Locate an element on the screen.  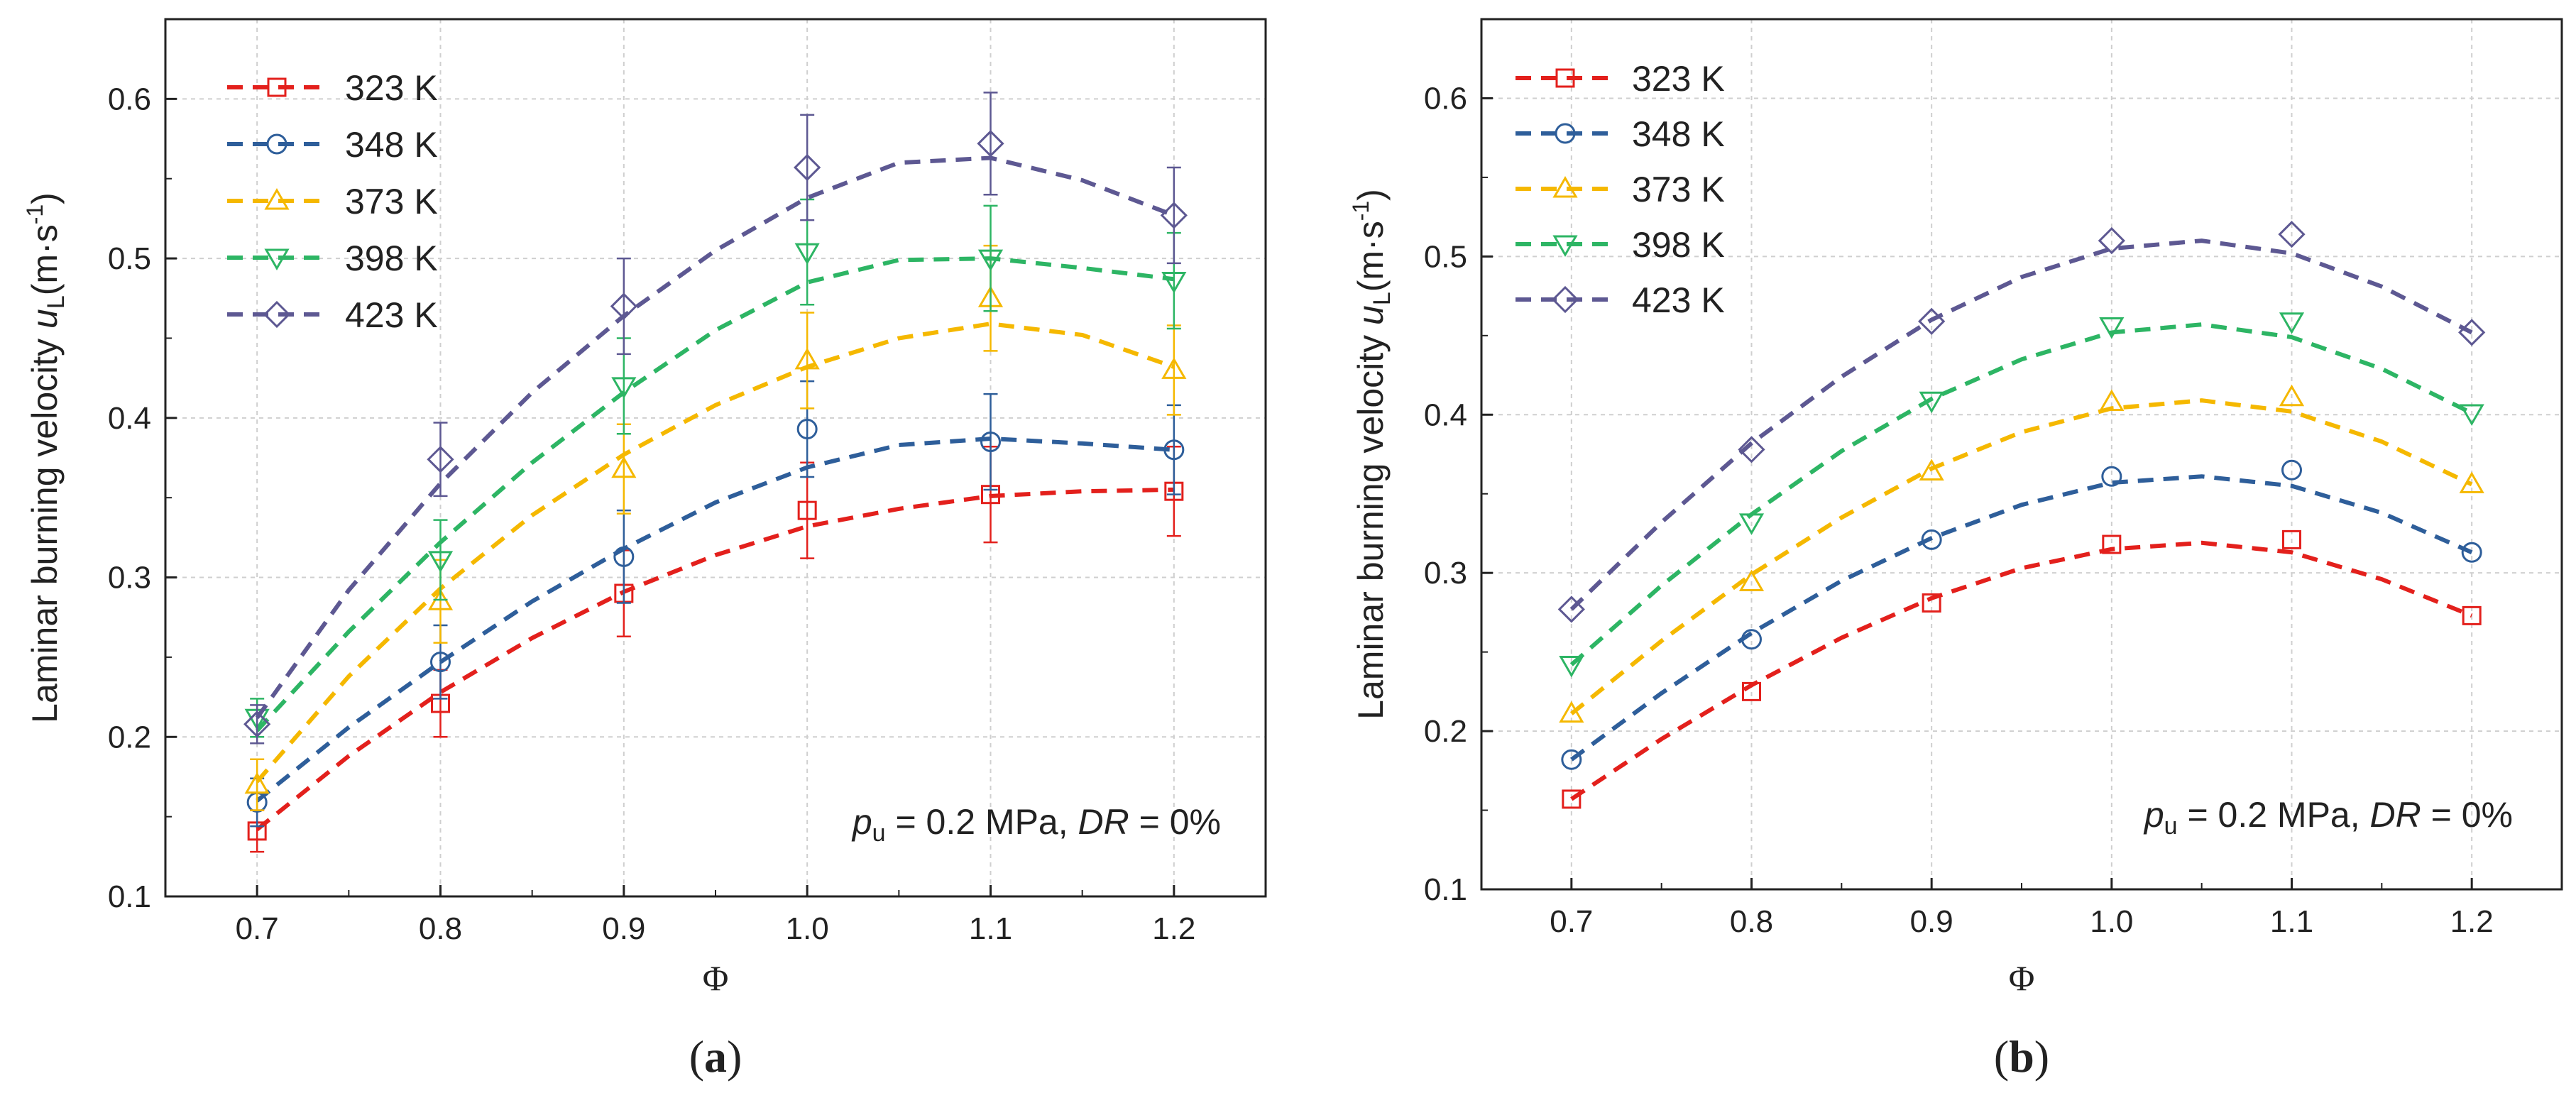
series-373k is located at coordinates (2021, 554).